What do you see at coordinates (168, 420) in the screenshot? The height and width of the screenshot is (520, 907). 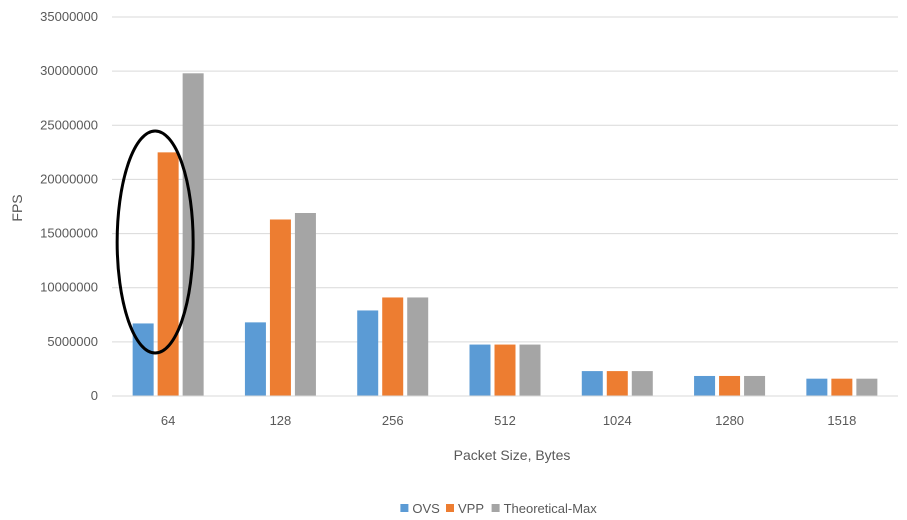 I see `x-tick-label: 64` at bounding box center [168, 420].